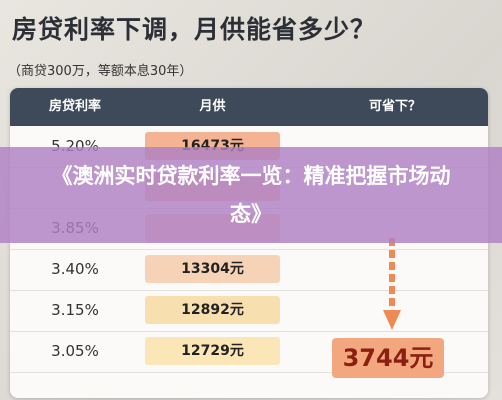  Describe the element at coordinates (212, 351) in the screenshot. I see `payment-cell: 12729元` at that location.